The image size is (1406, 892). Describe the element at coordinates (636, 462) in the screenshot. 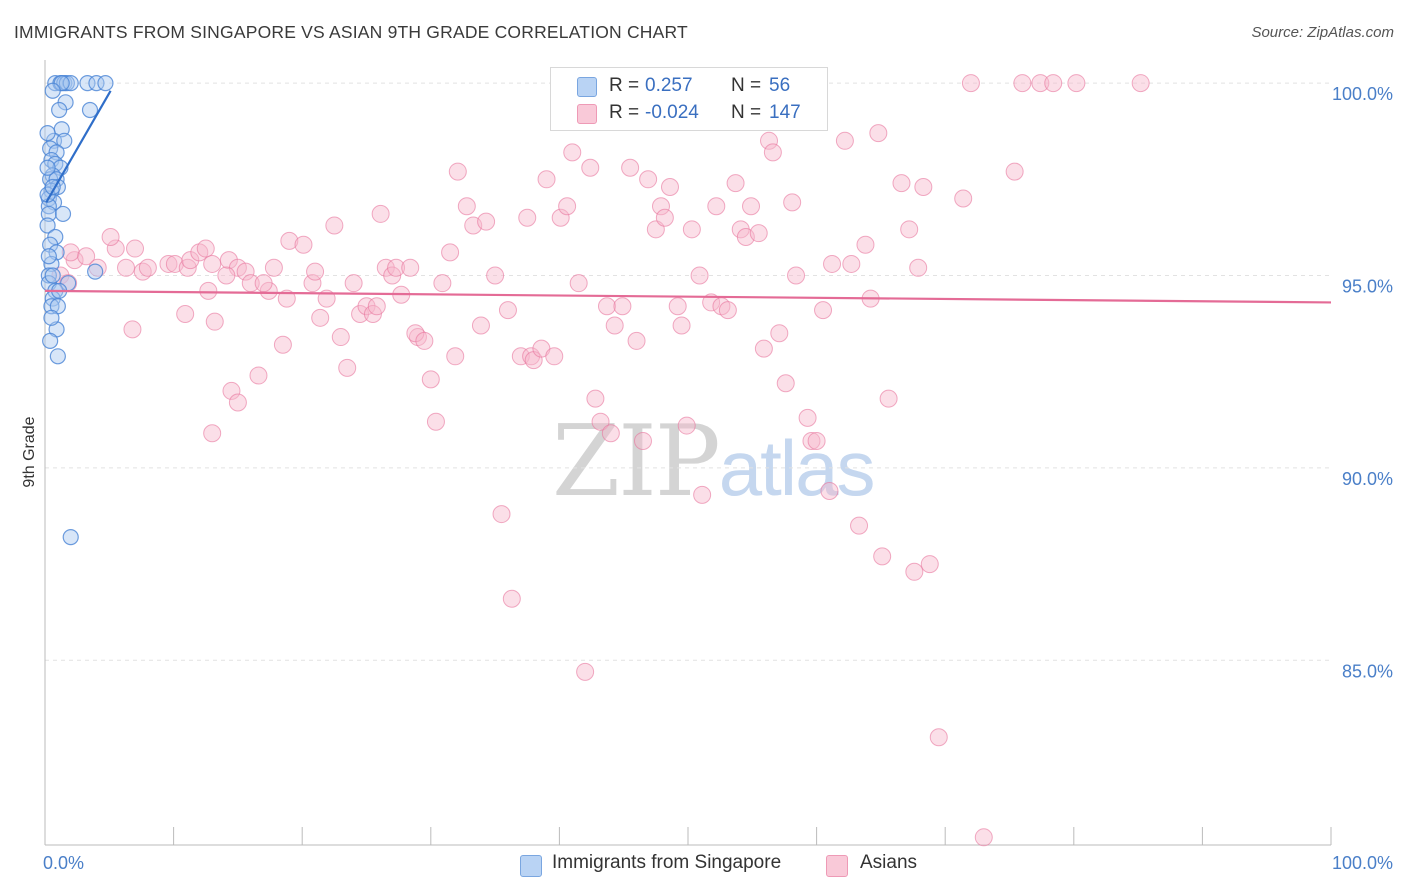

I see `watermark-zip: ZIP` at that location.